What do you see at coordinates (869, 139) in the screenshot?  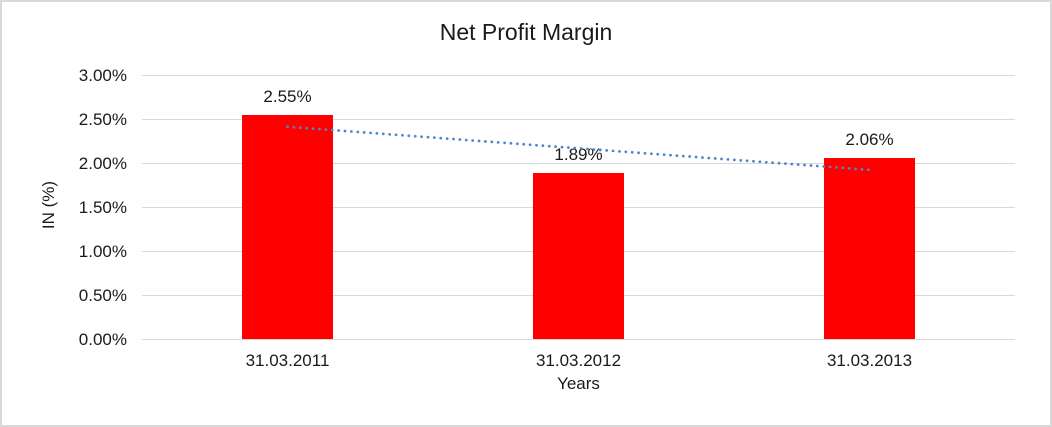 I see `bar-data-label: 2.06%` at bounding box center [869, 139].